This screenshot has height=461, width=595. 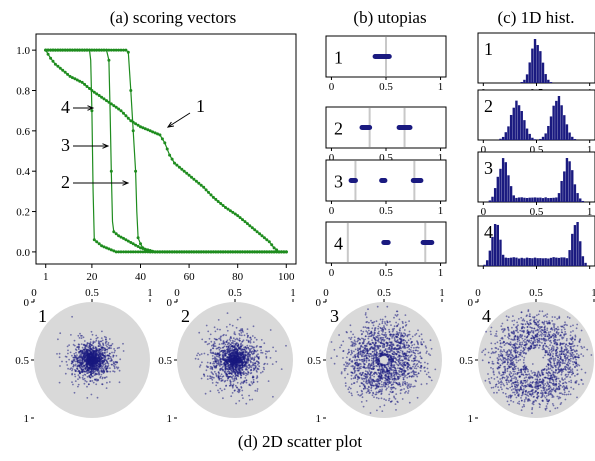 What do you see at coordinates (488, 106) in the screenshot?
I see `hist-panel-label: 2` at bounding box center [488, 106].